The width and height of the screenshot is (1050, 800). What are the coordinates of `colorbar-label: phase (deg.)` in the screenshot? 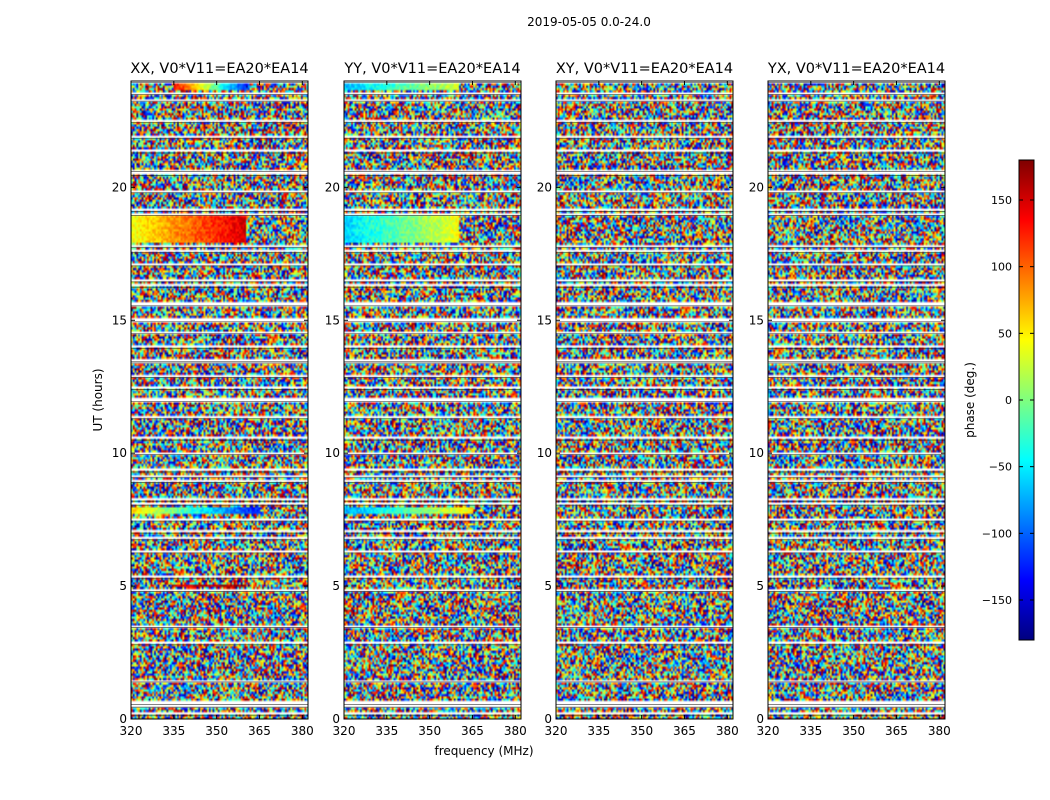 It's located at (970, 400).